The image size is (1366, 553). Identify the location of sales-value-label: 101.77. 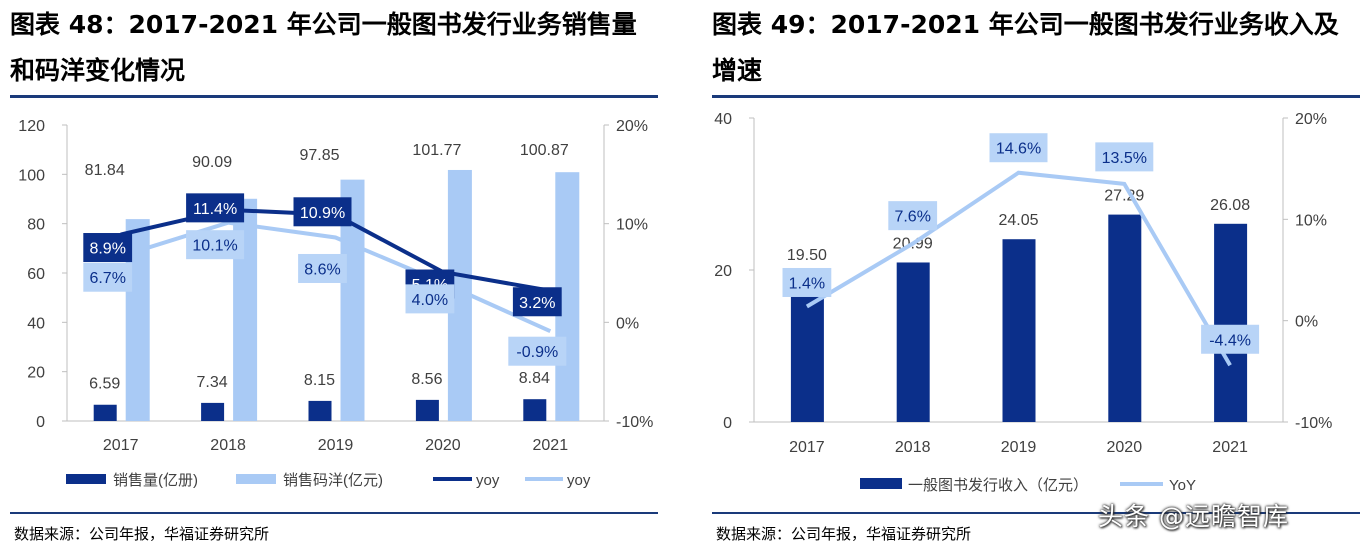
(436, 150).